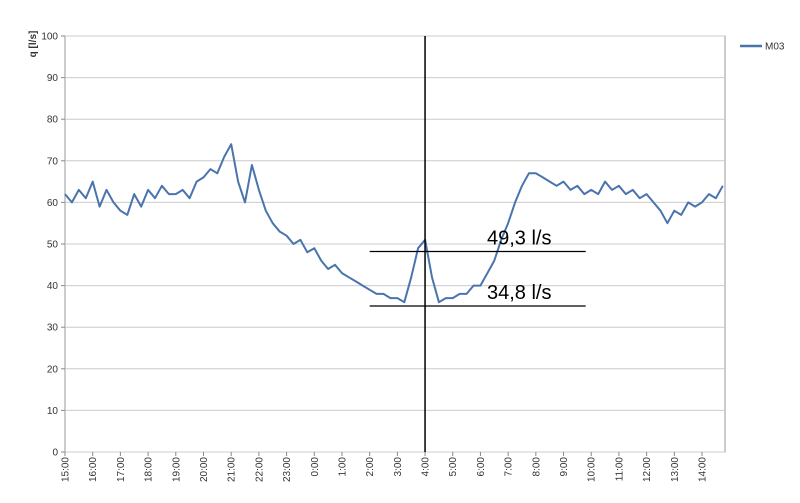 This screenshot has width=800, height=503. I want to click on x-tick-label: 23:00, so click(287, 469).